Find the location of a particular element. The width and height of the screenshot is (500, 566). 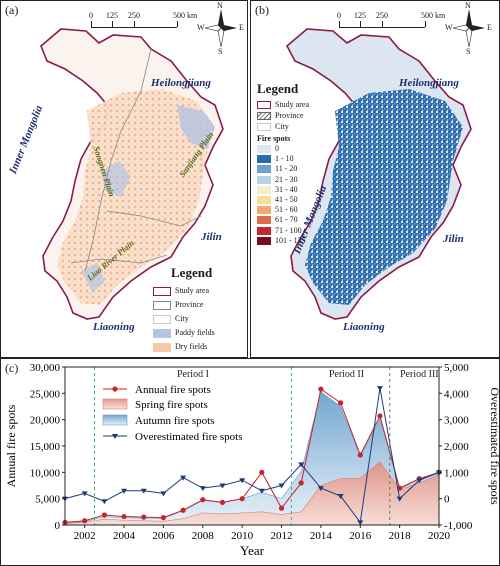

province-label-liaoning: Liaoning is located at coordinates (364, 327).